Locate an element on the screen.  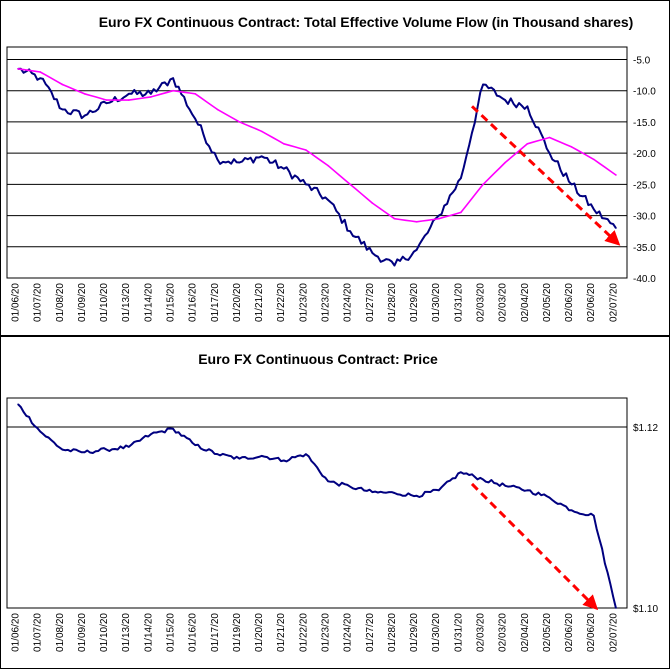
price-x-tick-label: 02/05/20 is located at coordinates (547, 632).